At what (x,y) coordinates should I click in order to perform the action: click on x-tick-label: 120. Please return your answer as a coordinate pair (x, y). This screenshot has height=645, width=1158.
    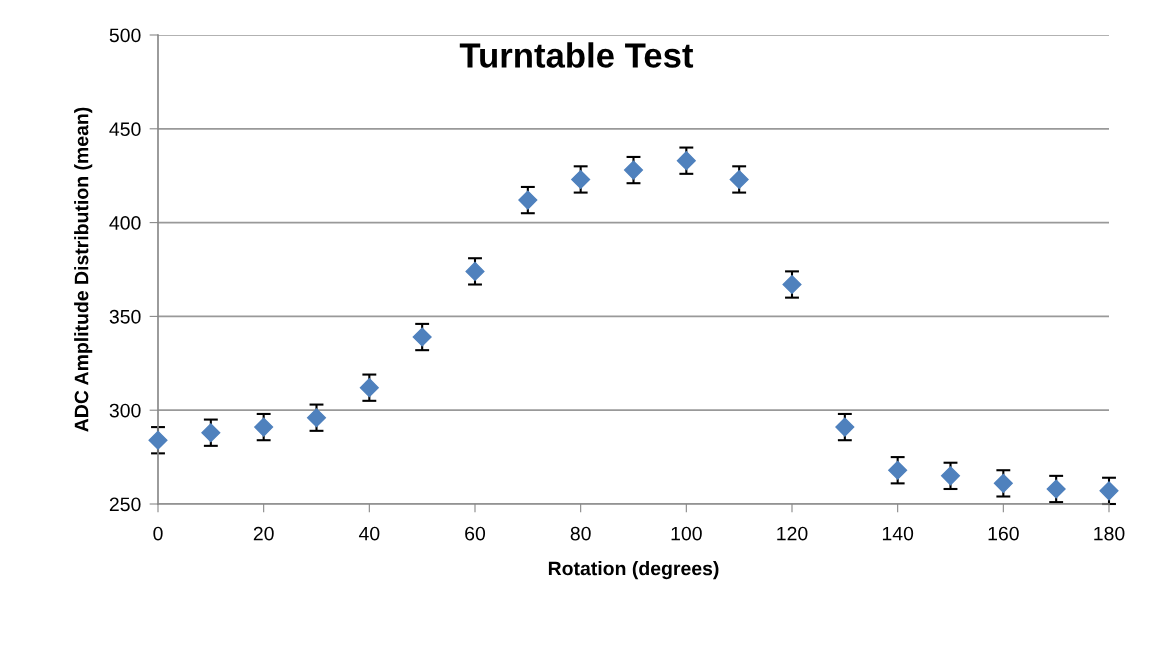
    Looking at the image, I should click on (792, 533).